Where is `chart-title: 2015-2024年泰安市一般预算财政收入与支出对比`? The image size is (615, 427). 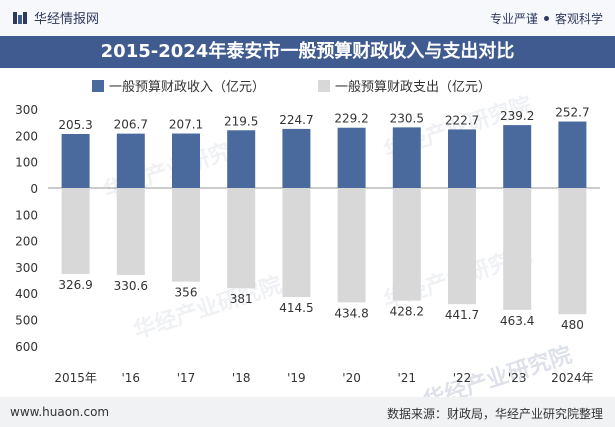 chart-title: 2015-2024年泰安市一般预算财政收入与支出对比 is located at coordinates (307, 52).